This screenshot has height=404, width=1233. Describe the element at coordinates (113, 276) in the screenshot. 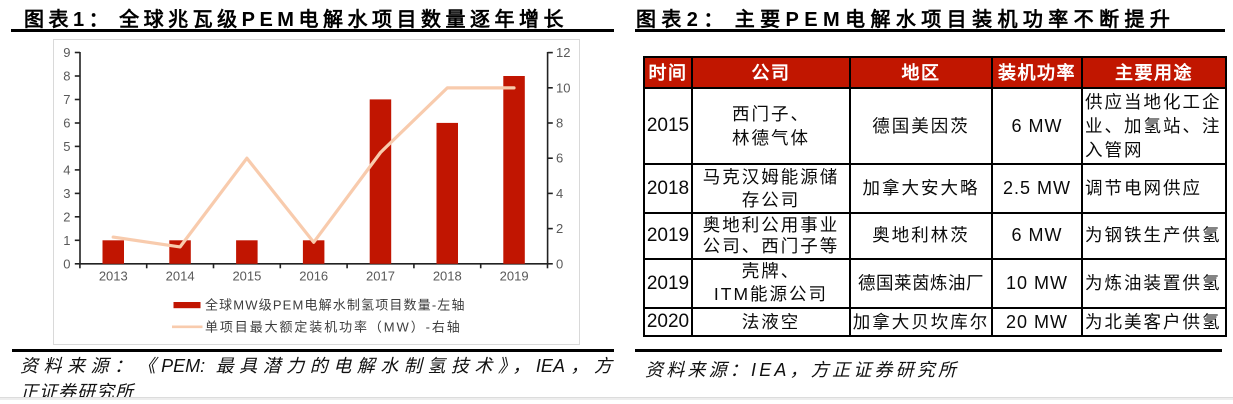

I see `svg-text: 2013` at that location.